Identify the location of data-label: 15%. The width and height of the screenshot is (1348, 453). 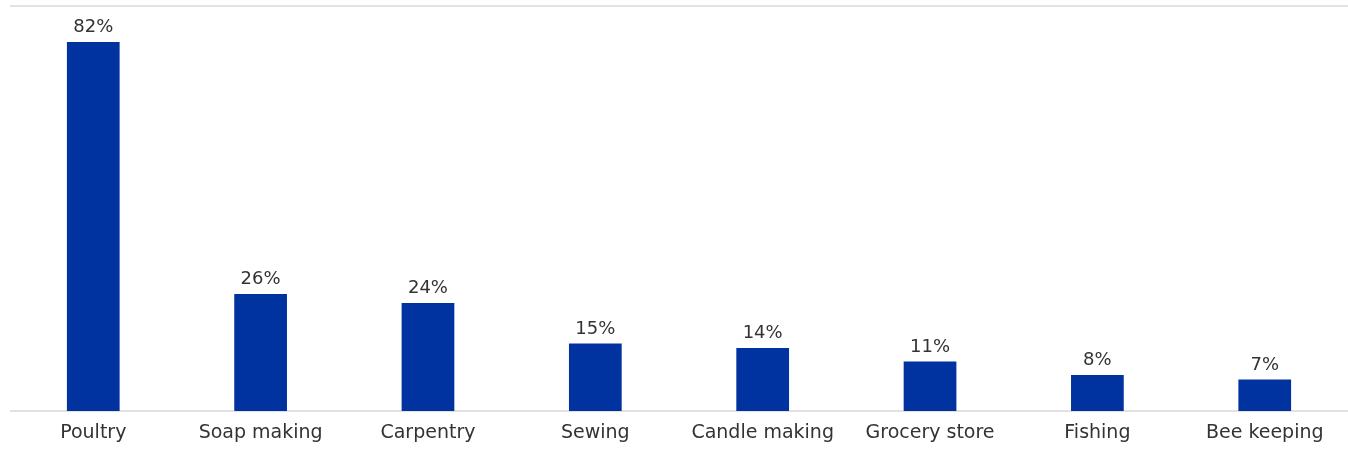
(595, 327).